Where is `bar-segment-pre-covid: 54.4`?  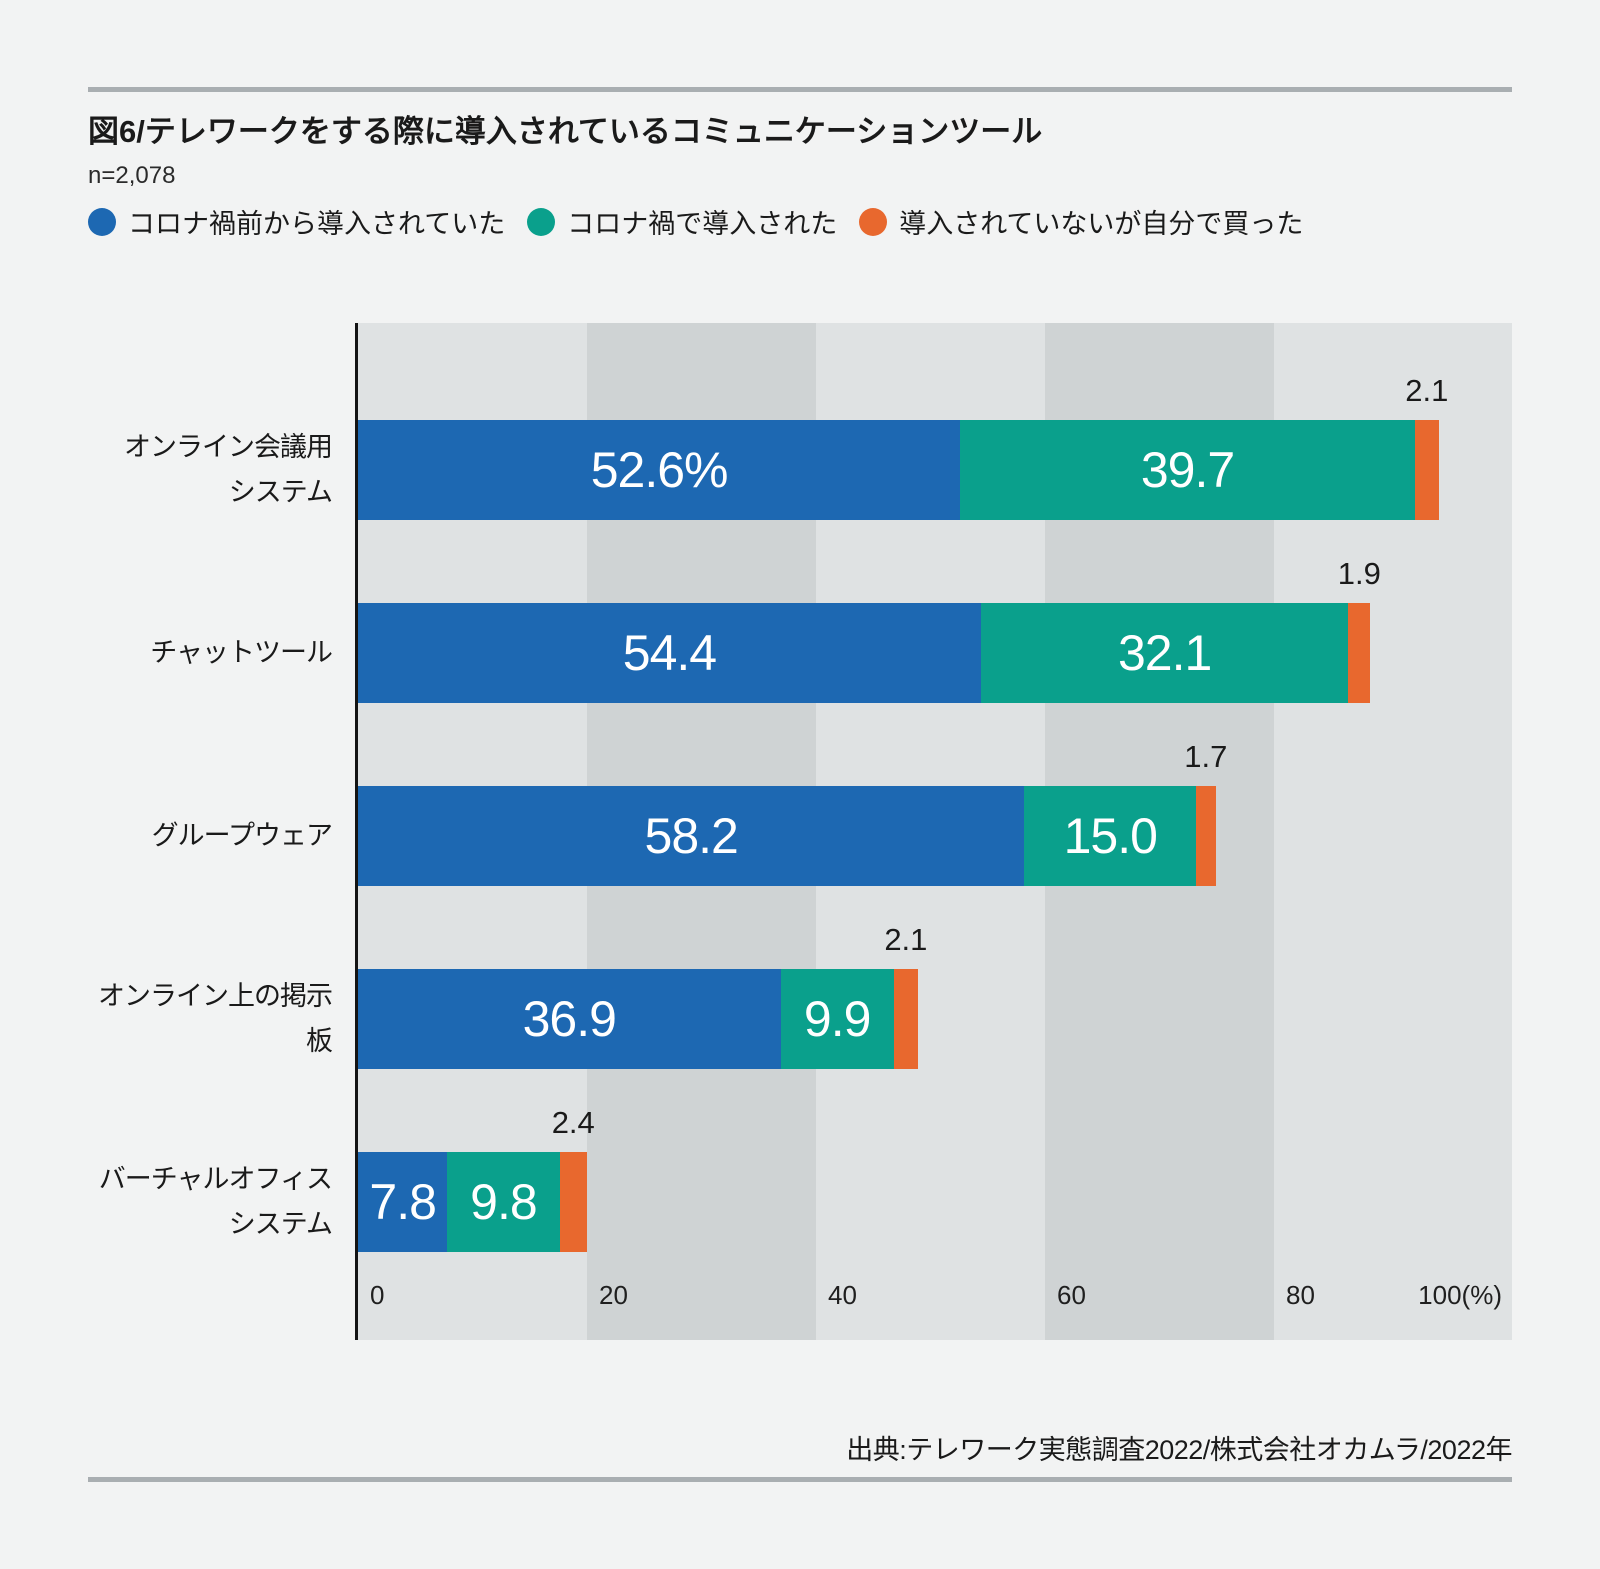
bar-segment-pre-covid: 54.4 is located at coordinates (669, 653).